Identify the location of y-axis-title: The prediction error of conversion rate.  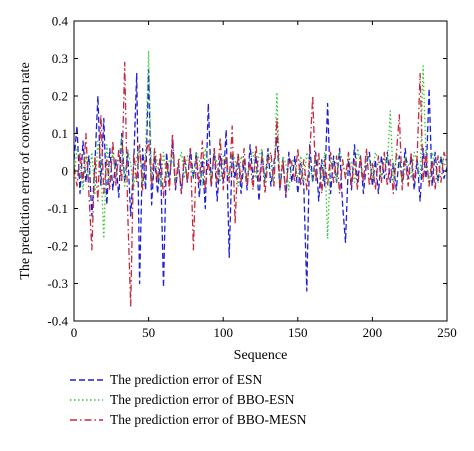
(25, 170).